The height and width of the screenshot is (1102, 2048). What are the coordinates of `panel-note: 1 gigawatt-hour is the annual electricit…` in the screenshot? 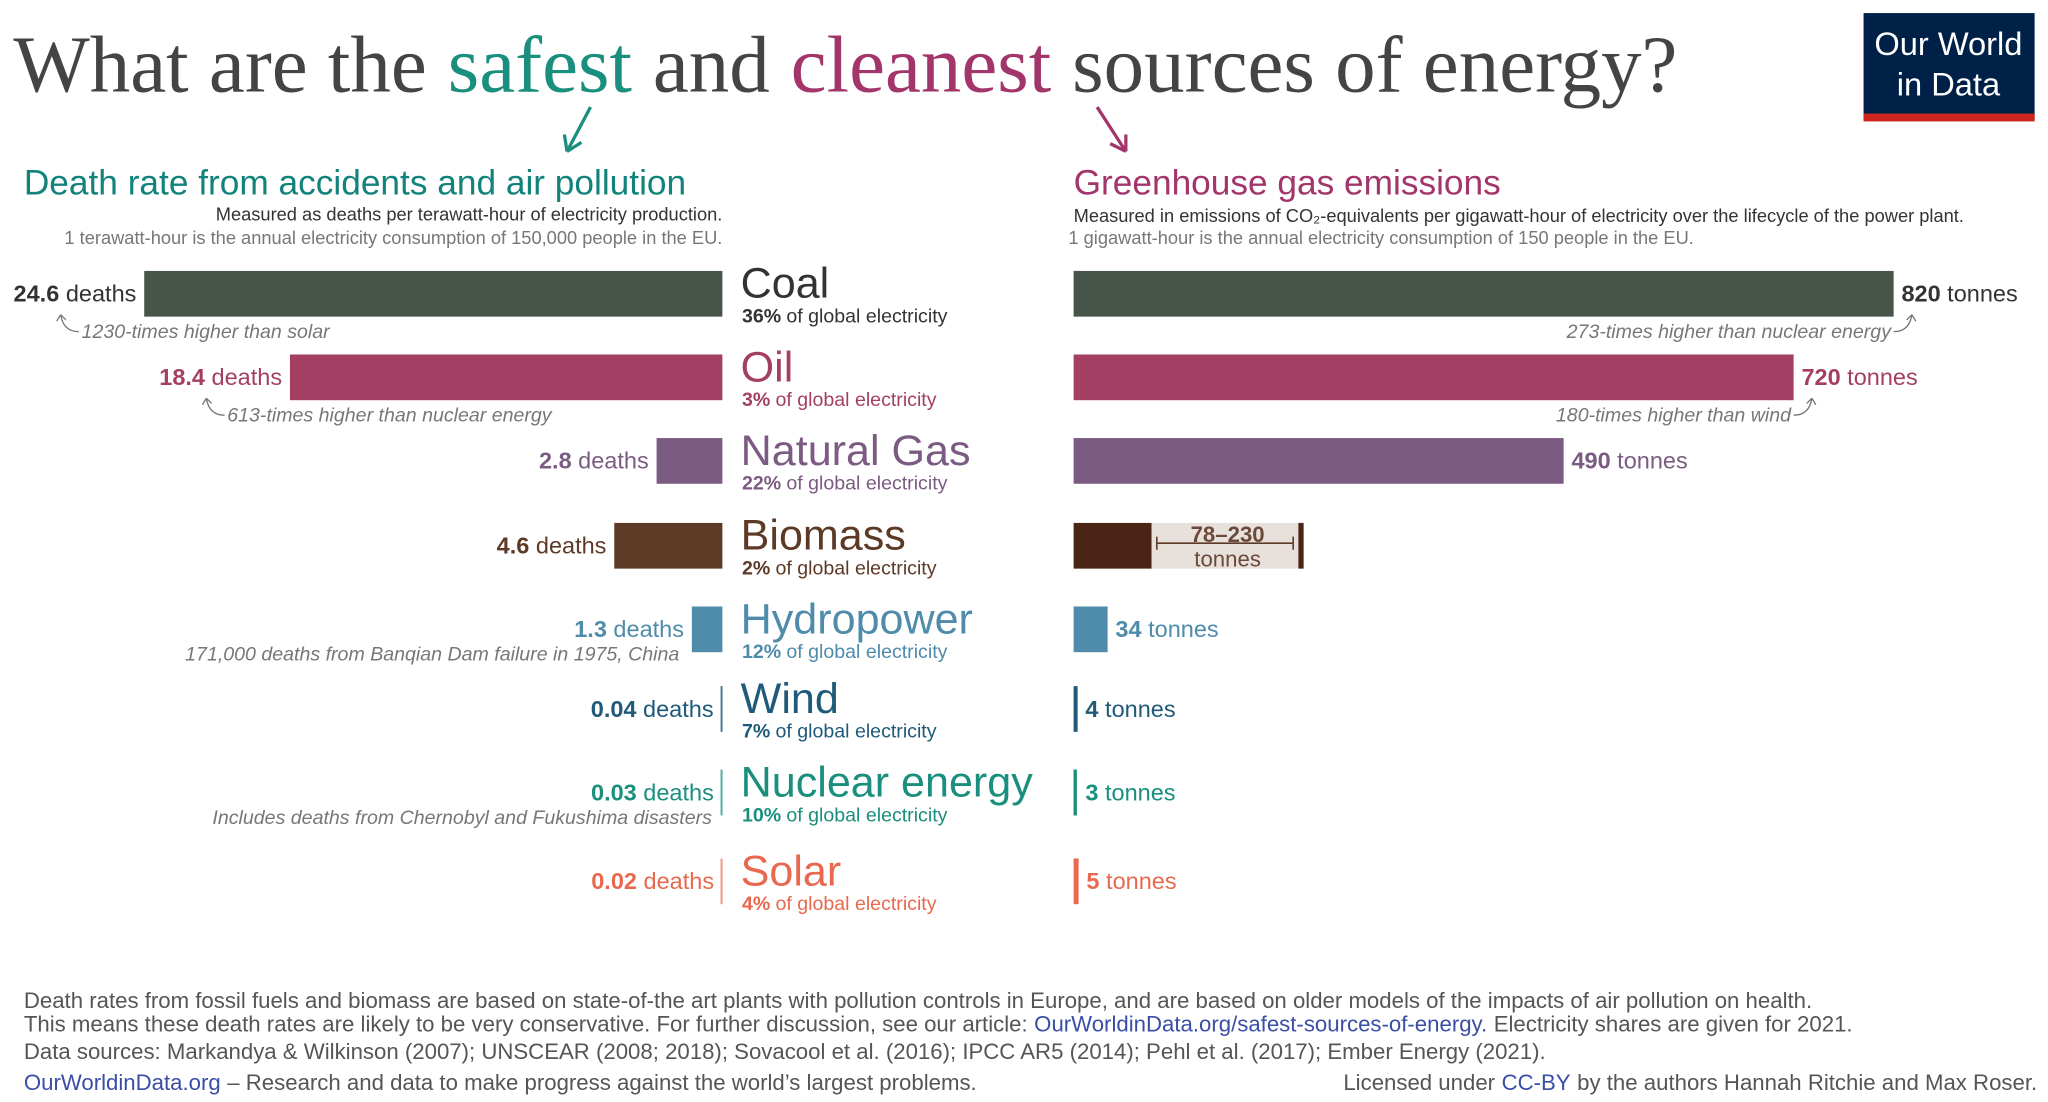 It's located at (1380, 237).